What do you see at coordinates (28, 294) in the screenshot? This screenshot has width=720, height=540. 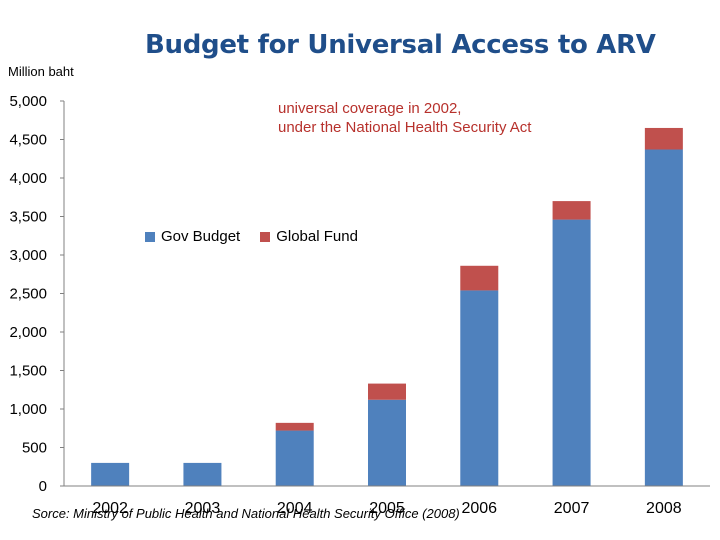 I see `y-tick-label: 2,500` at bounding box center [28, 294].